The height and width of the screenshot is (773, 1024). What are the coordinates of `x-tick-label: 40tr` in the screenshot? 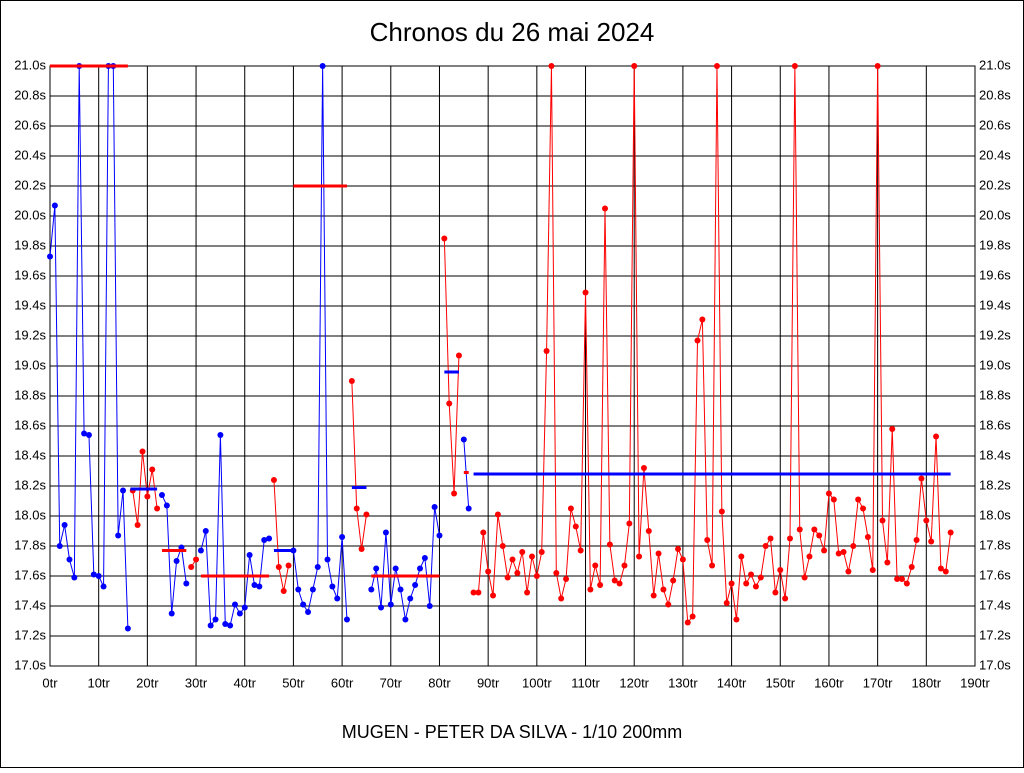 It's located at (245, 682).